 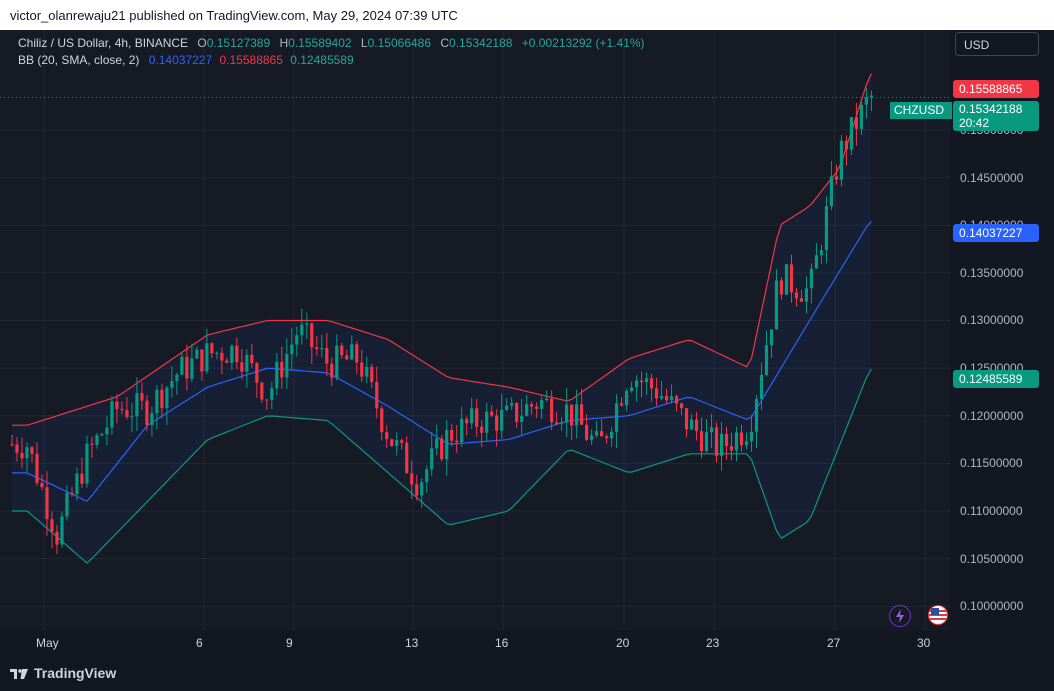 What do you see at coordinates (997, 44) in the screenshot?
I see `currency-button: USD` at bounding box center [997, 44].